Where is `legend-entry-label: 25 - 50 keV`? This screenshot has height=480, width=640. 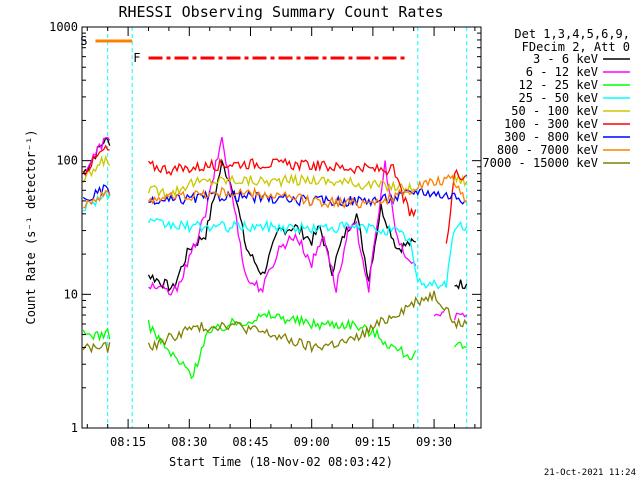
legend-entry-label: 25 - 50 keV is located at coordinates (558, 98).